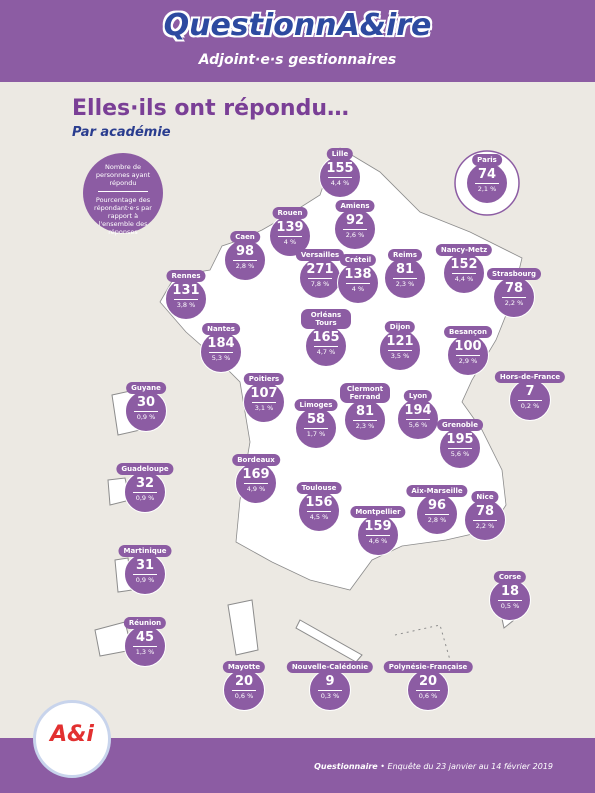 Image resolution: width=595 pixels, height=793 pixels. Describe the element at coordinates (510, 606) in the screenshot. I see `share: 0,5 %` at that location.